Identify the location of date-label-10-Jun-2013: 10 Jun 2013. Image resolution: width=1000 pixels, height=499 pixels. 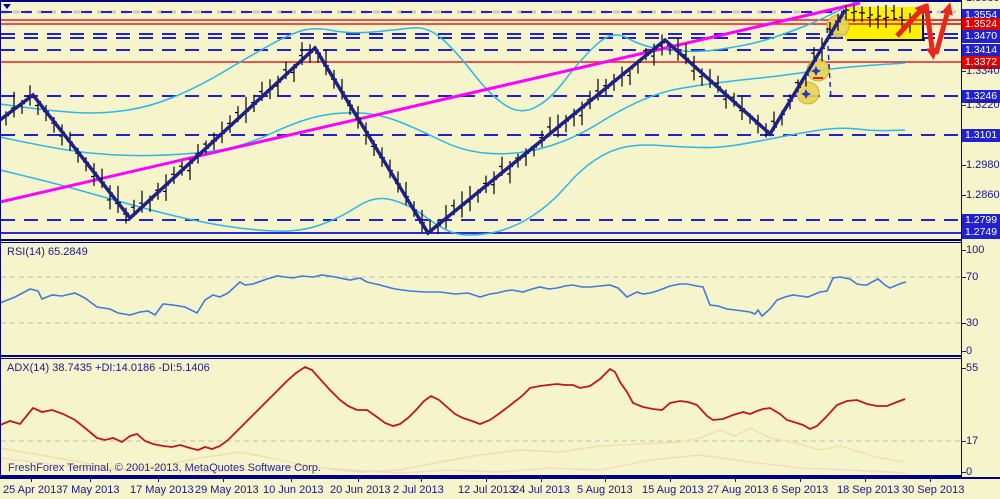
(293, 490).